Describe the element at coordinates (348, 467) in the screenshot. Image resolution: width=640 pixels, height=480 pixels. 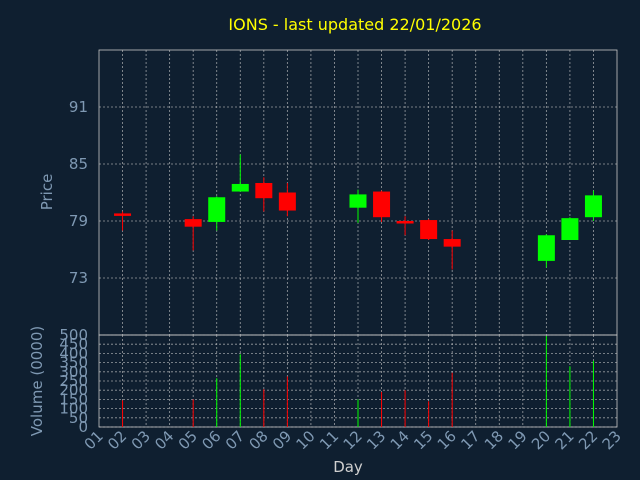
I see `day-axis-label: Day` at that location.